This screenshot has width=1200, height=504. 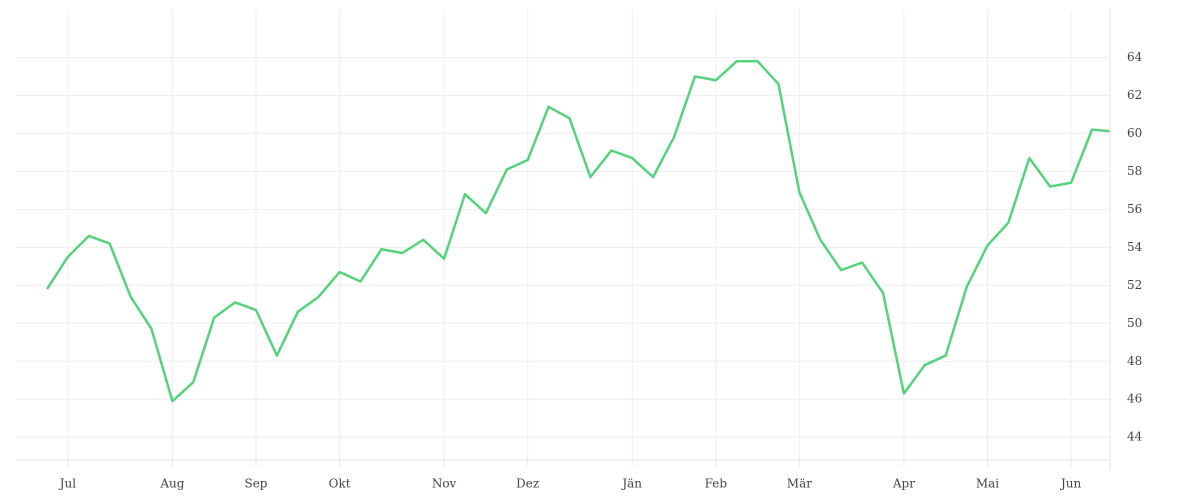 I want to click on y-tick-label: 58, so click(x=1134, y=171).